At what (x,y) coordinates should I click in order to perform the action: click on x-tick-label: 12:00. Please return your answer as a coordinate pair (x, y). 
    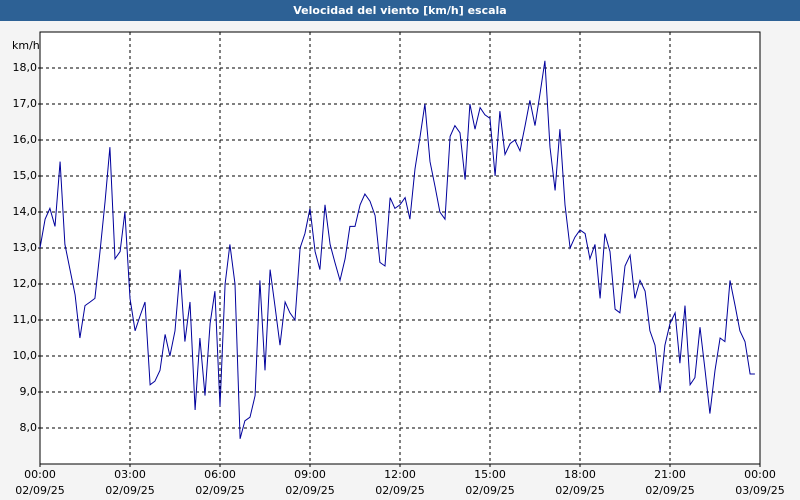
    Looking at the image, I should click on (400, 474).